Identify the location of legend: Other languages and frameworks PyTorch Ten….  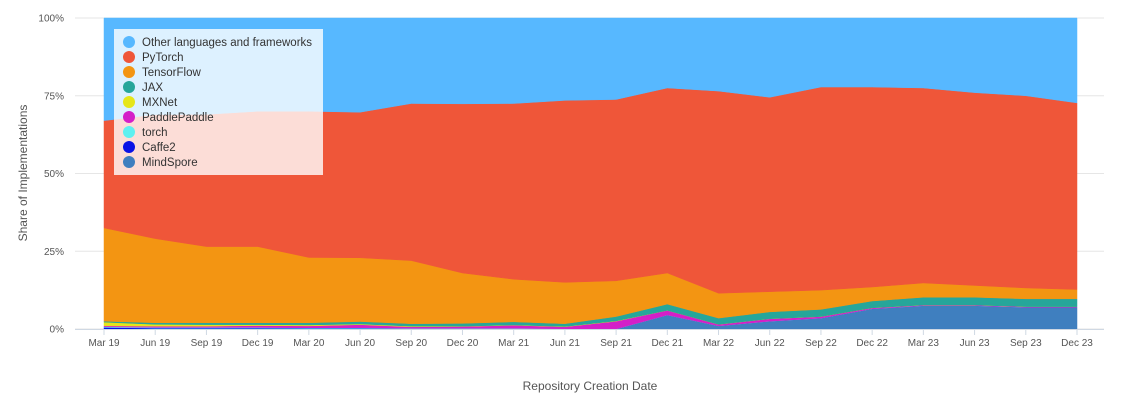
(218, 102).